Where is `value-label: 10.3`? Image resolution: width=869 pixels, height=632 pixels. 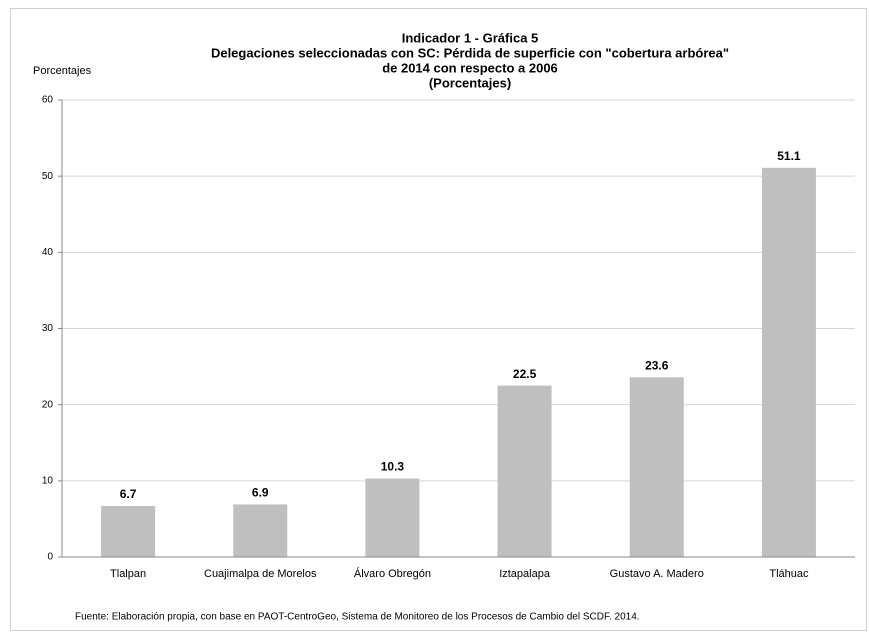
value-label: 10.3 is located at coordinates (393, 467).